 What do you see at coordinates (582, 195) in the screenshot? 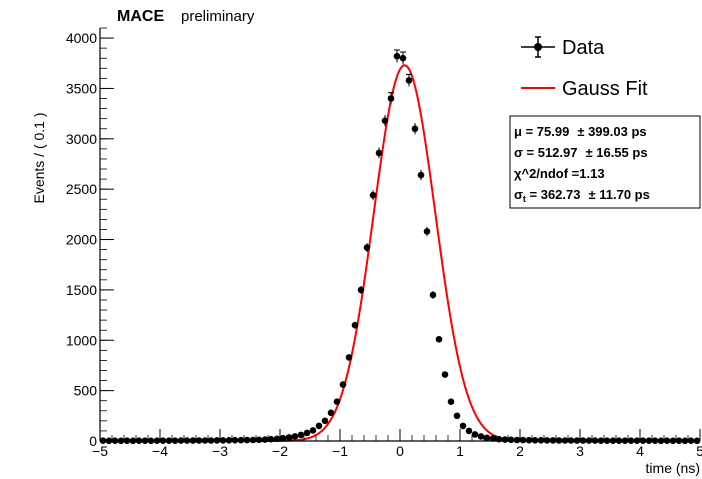
I see `stats-sigma-t: σt = 362.73 ± 11.70 ps` at bounding box center [582, 195].